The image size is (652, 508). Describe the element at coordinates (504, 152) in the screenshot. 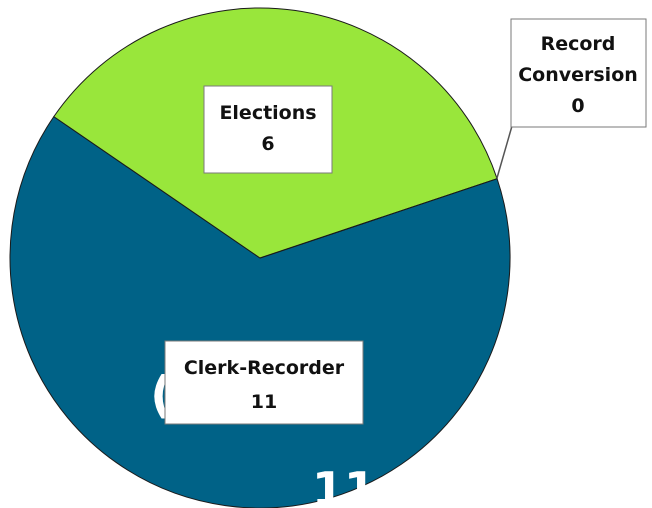

I see `record-conversion-leader-line` at that location.